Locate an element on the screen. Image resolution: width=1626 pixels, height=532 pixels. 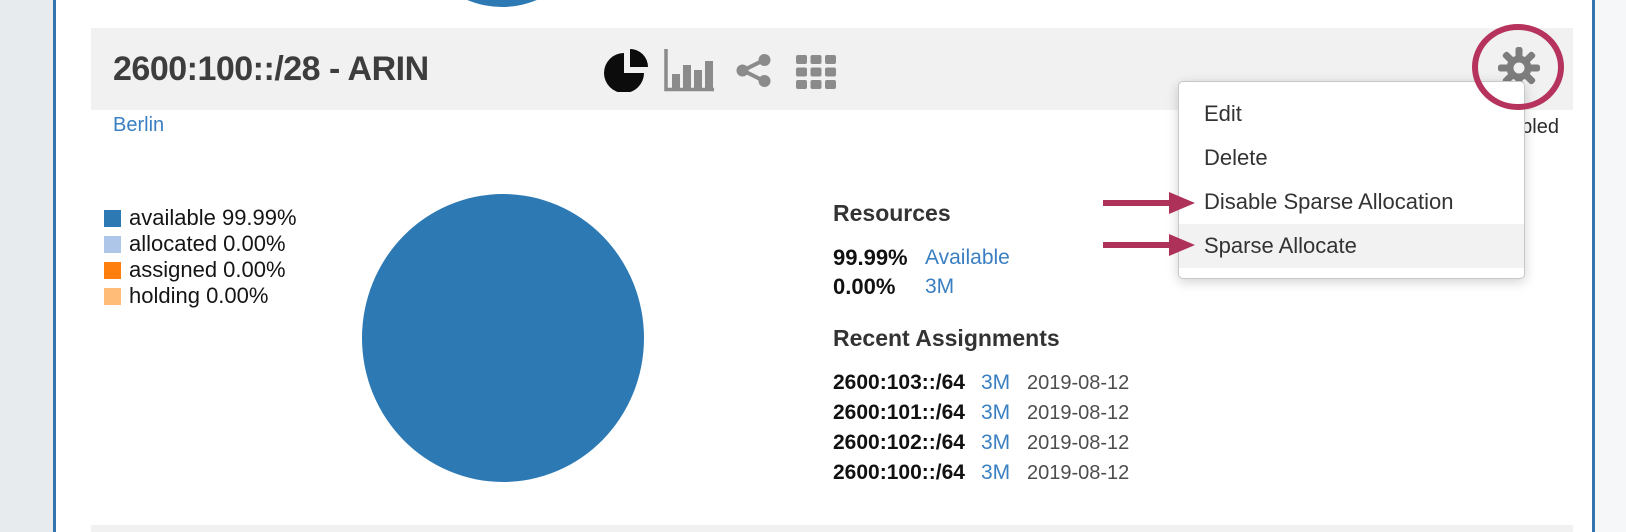
legend-swatch-available is located at coordinates (112, 218).